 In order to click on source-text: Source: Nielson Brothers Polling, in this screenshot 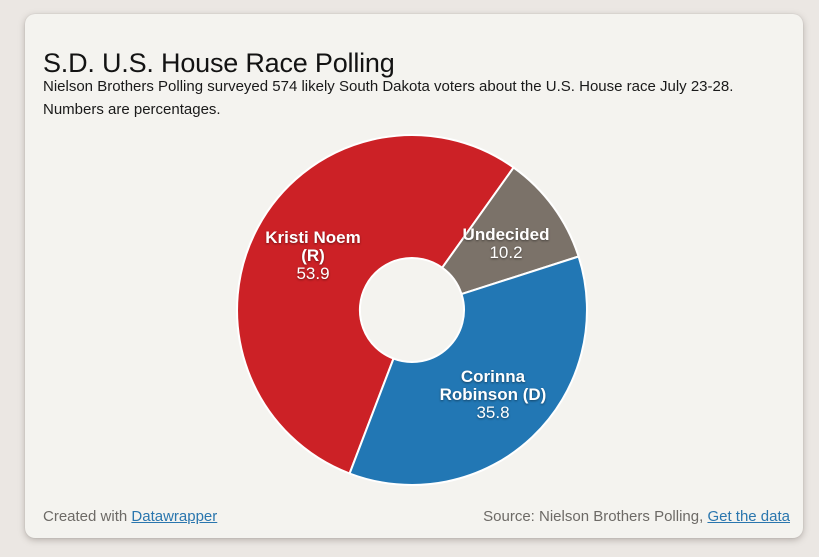, I will do `click(593, 516)`.